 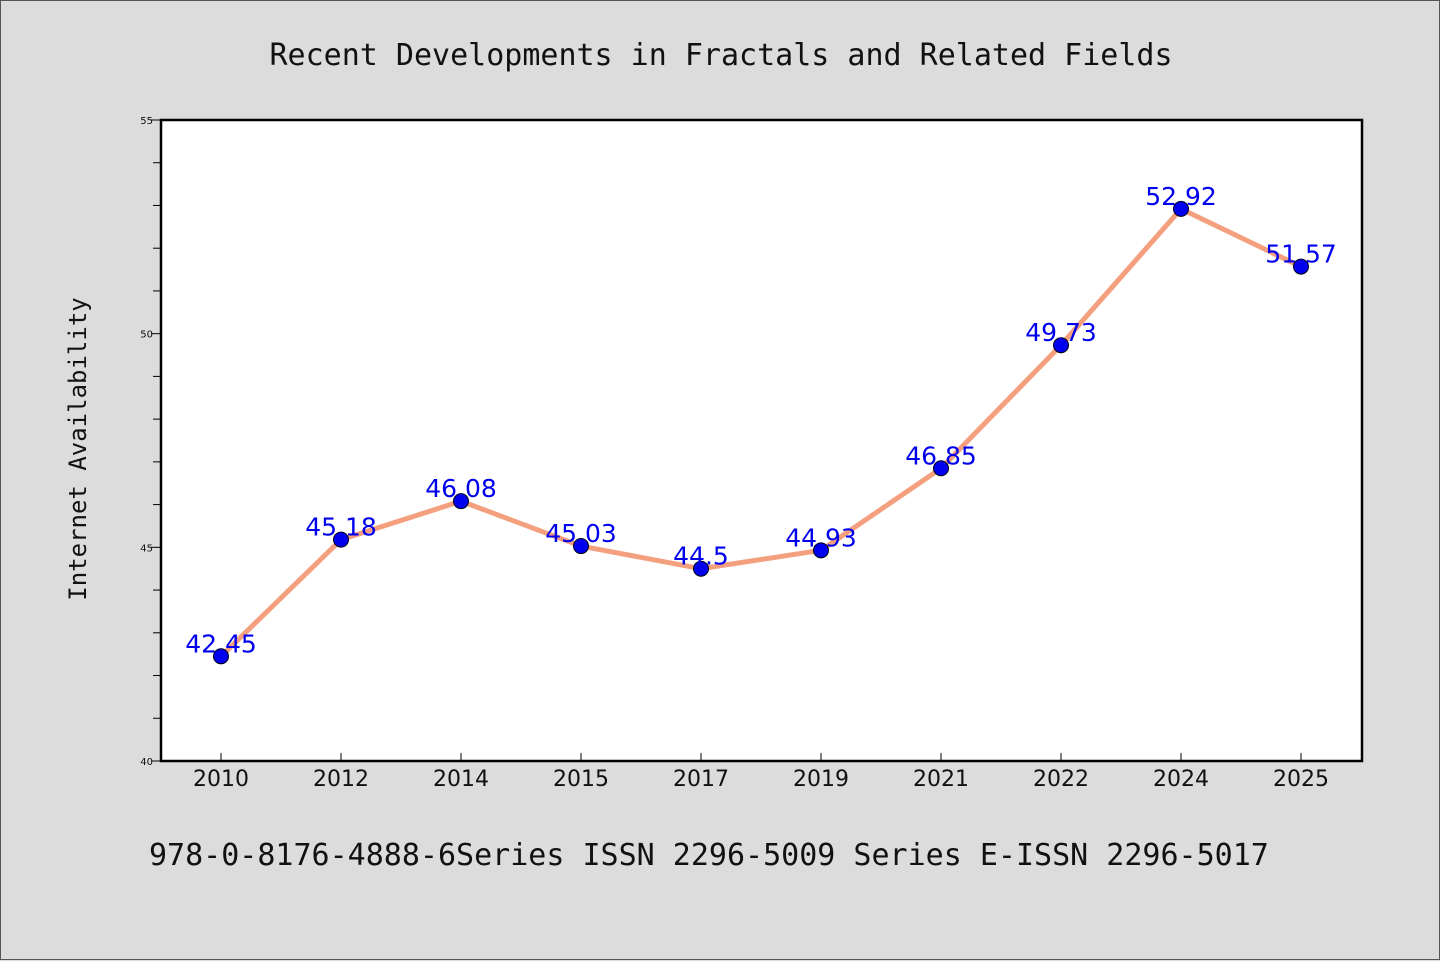 I want to click on data-label: 45.18, so click(x=341, y=527).